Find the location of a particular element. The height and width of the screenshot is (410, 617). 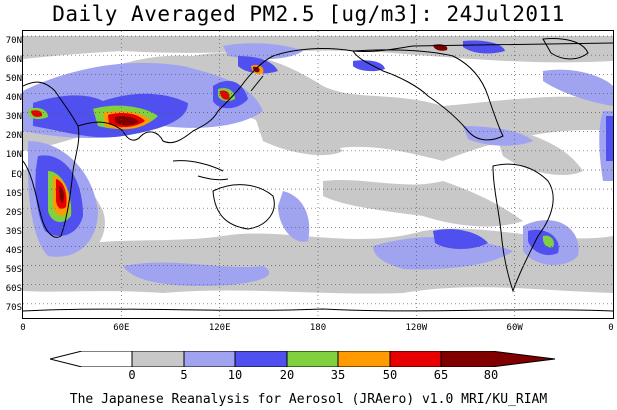

lat-label: 70S is located at coordinates (13, 308).